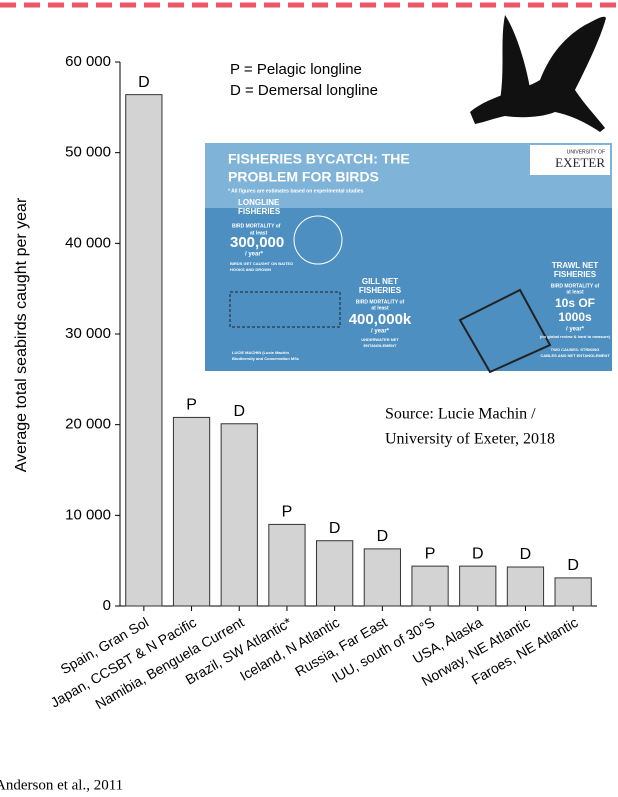  I want to click on y-tick-label: 10 000, so click(88, 514).